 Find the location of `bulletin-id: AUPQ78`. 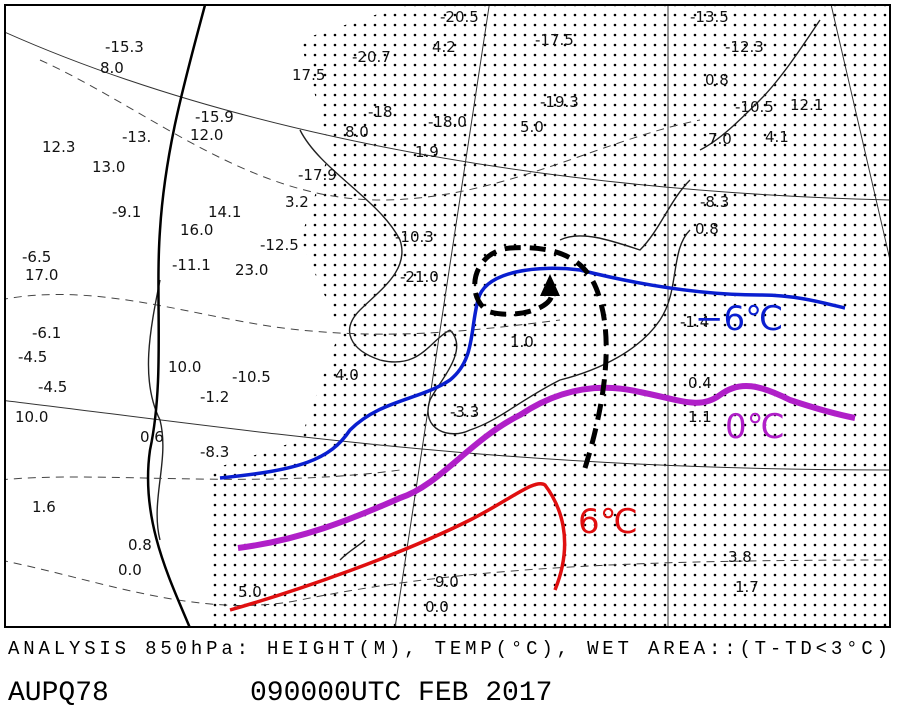

bulletin-id: AUPQ78 is located at coordinates (58, 693).